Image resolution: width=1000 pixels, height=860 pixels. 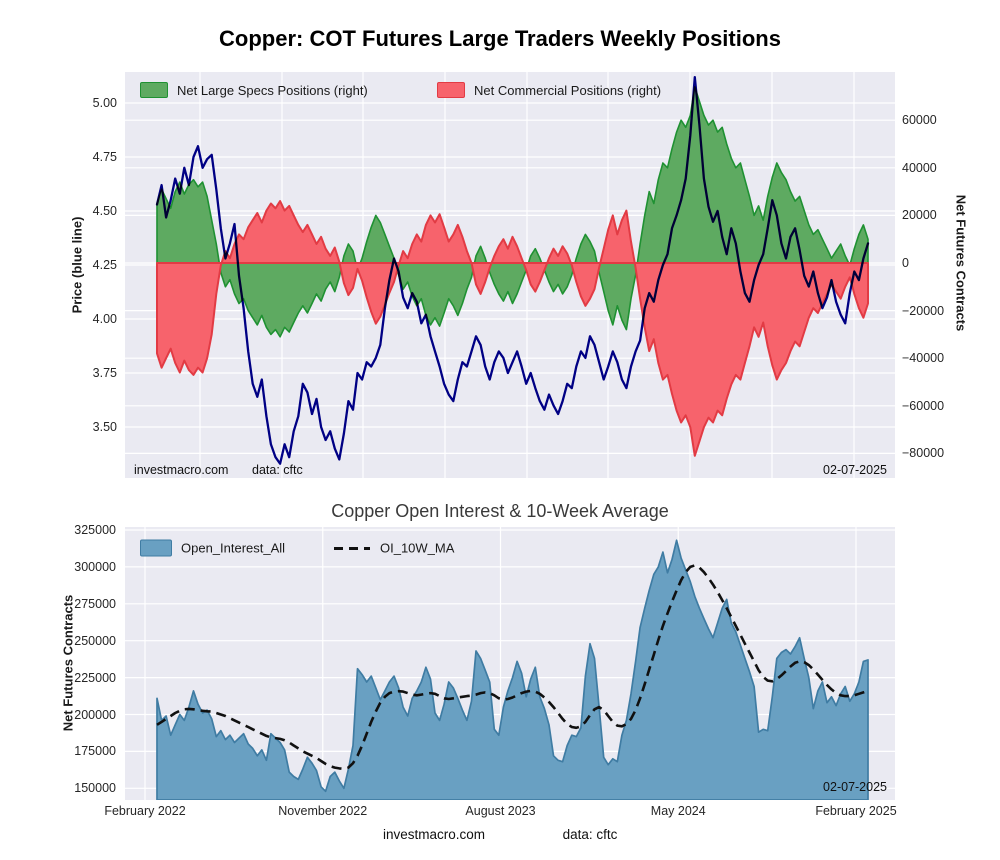 I want to click on legend-item-comms: Net Commercial Positions (right), so click(x=549, y=90).